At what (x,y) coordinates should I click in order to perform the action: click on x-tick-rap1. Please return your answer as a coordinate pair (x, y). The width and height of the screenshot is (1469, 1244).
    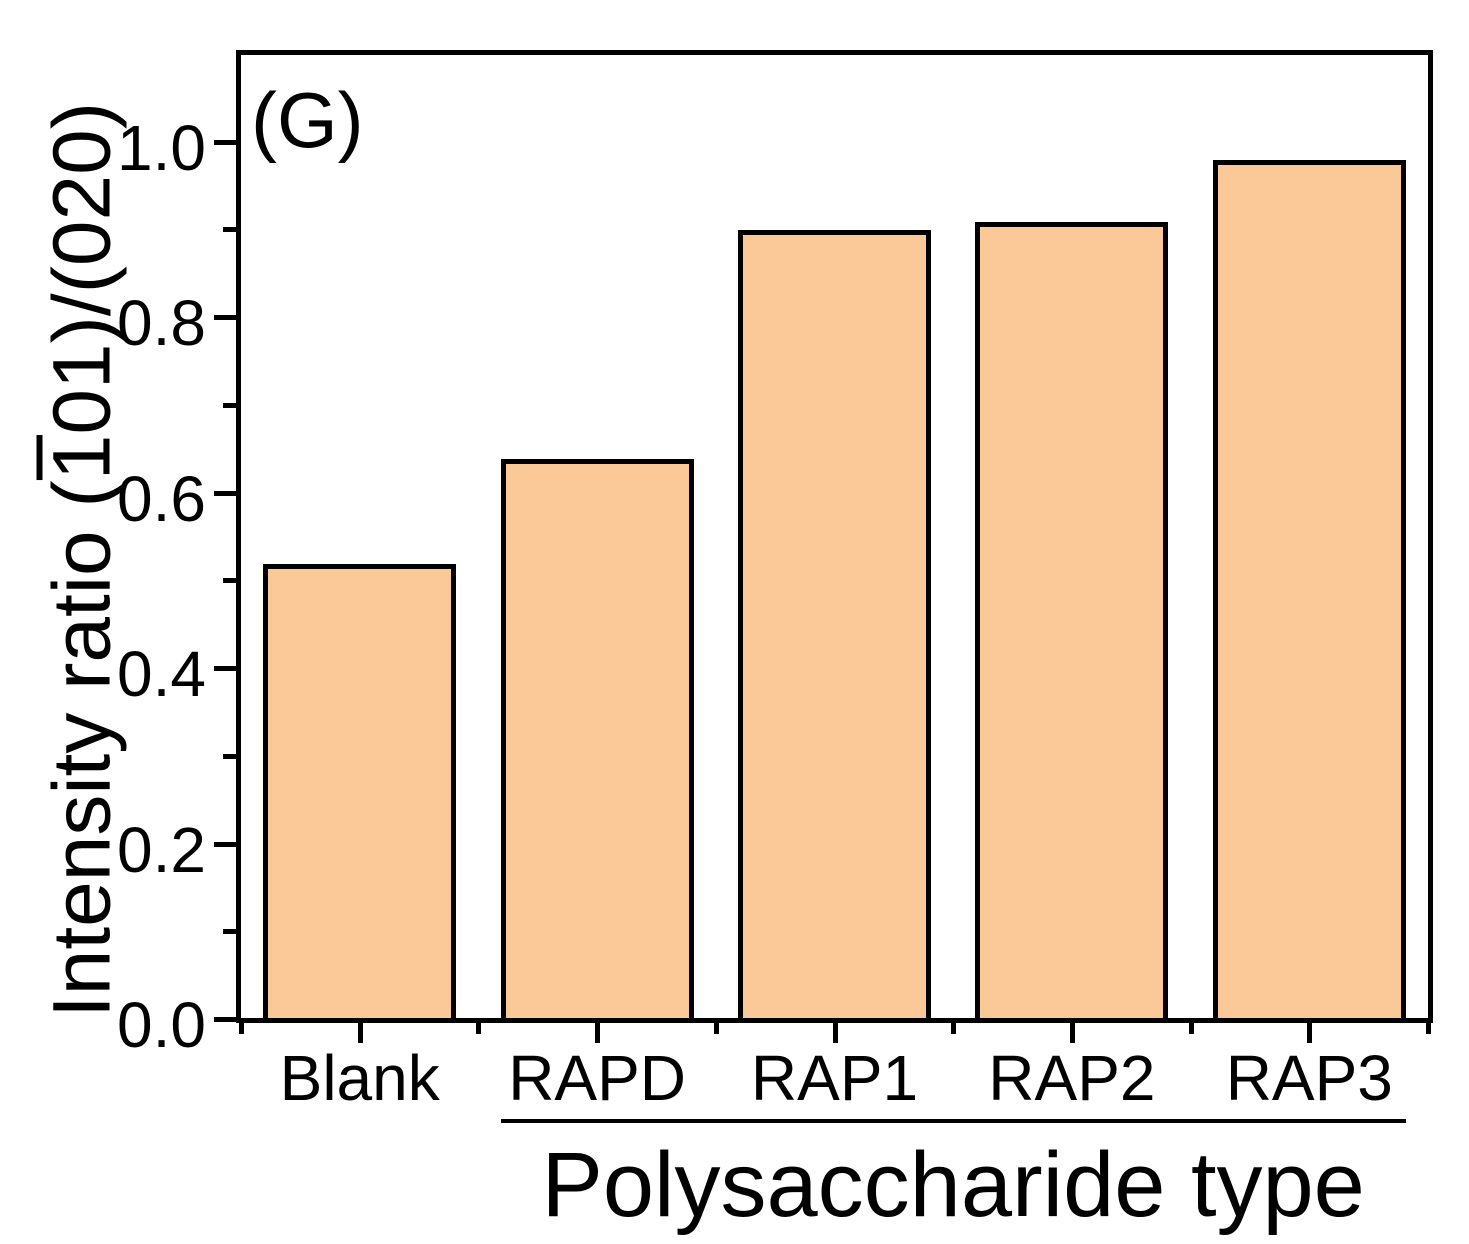
    Looking at the image, I should click on (835, 1033).